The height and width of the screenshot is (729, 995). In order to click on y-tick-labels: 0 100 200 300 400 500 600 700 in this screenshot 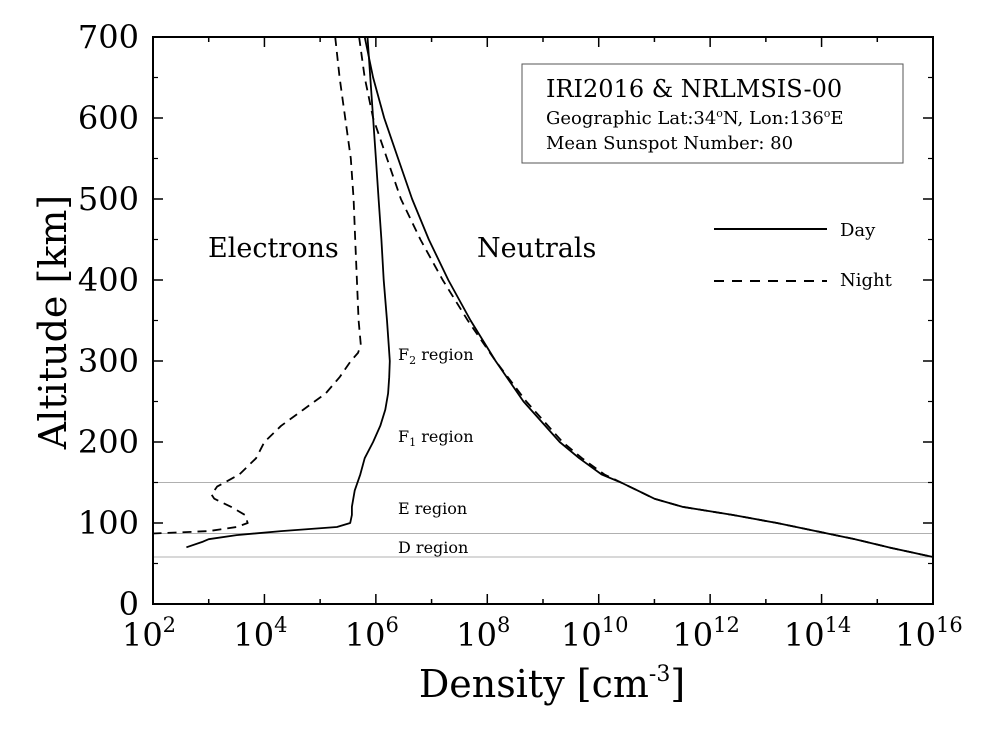, I will do `click(108, 320)`.